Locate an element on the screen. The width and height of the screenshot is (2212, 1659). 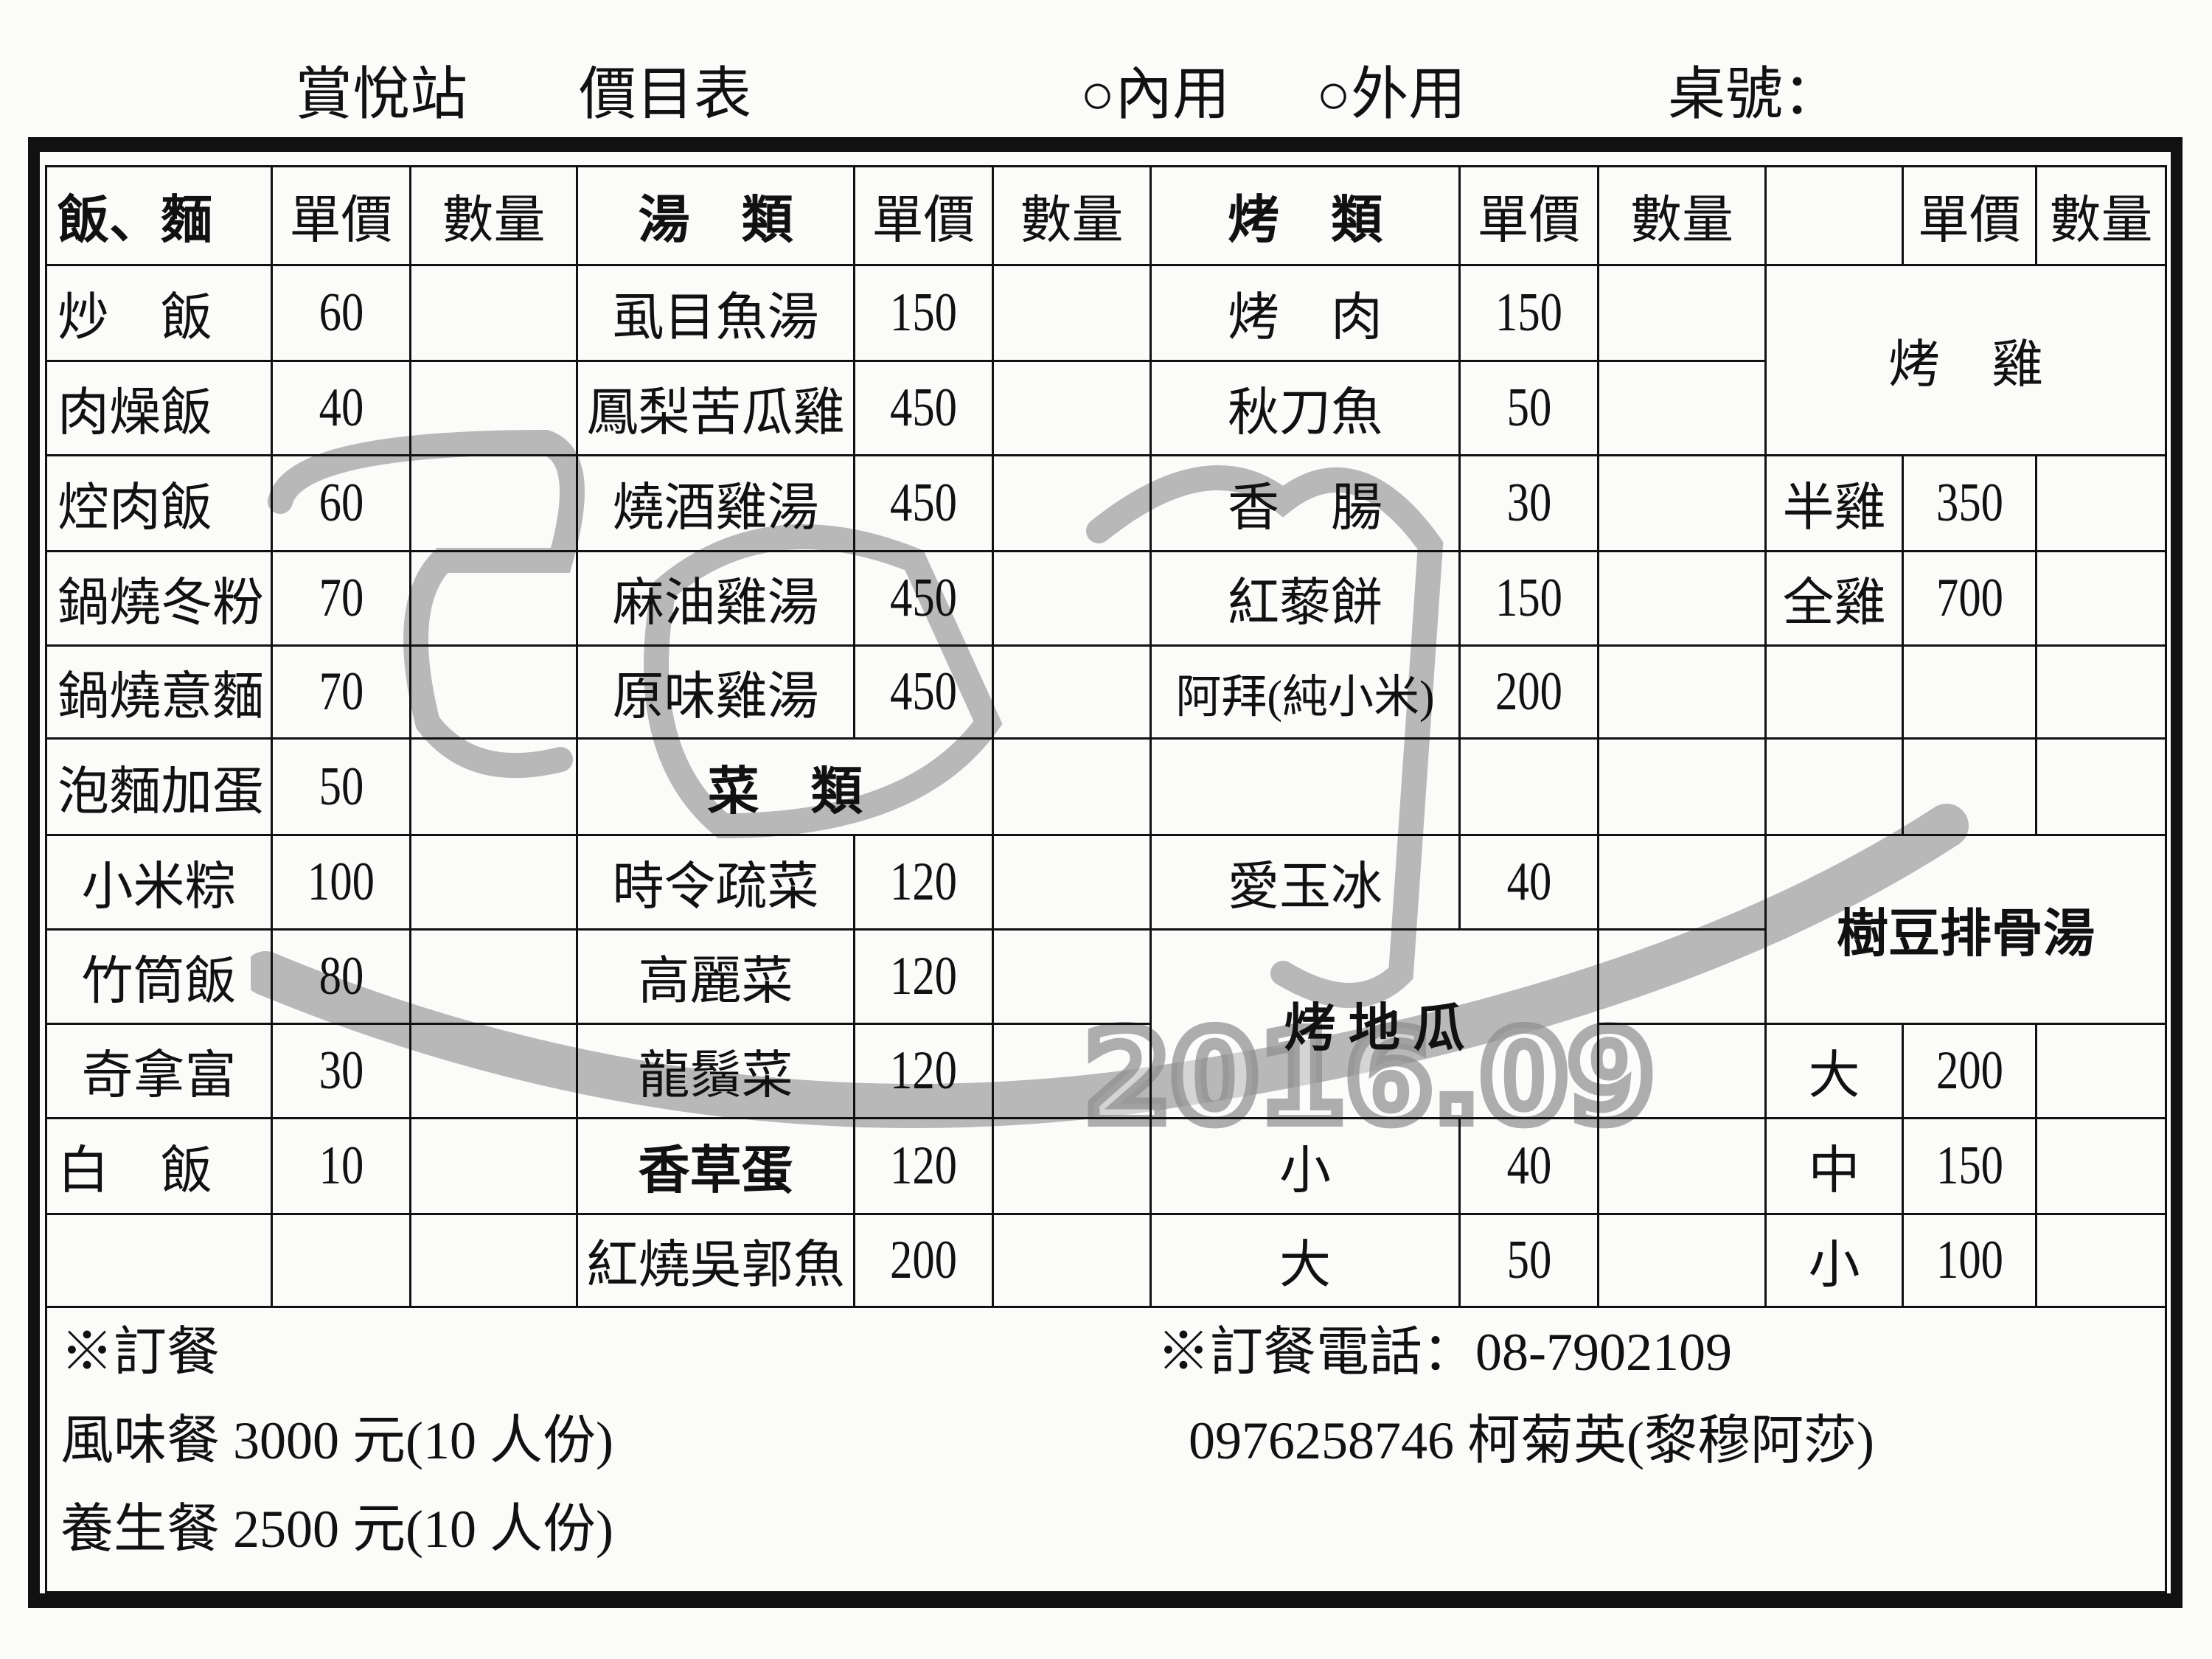
grill-header: 烤 類 is located at coordinates (1306, 216).